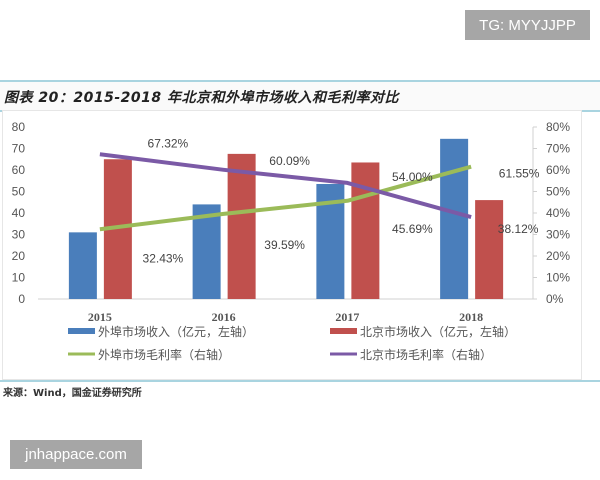  I want to click on y-right-tick-label: 30%, so click(558, 235).